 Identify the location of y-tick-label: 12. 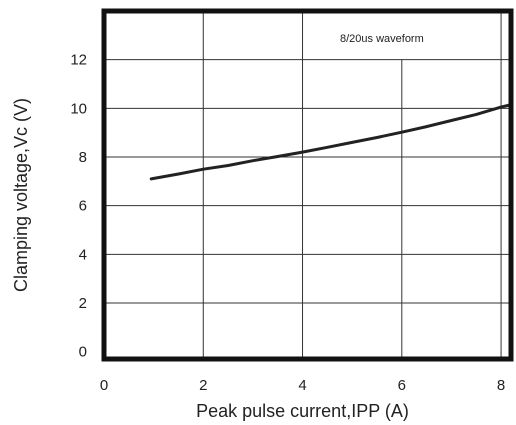
(78, 60).